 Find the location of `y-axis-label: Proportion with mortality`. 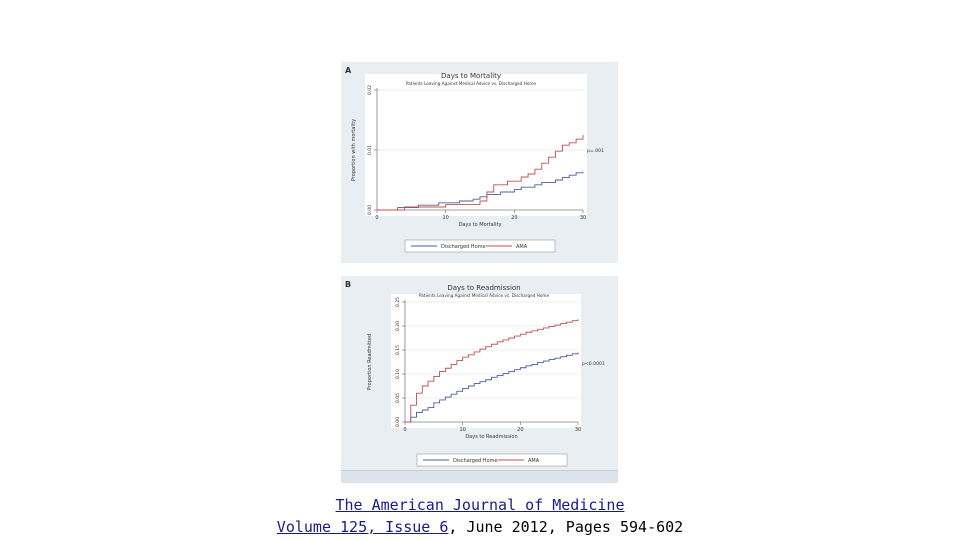

y-axis-label: Proportion with mortality is located at coordinates (354, 150).